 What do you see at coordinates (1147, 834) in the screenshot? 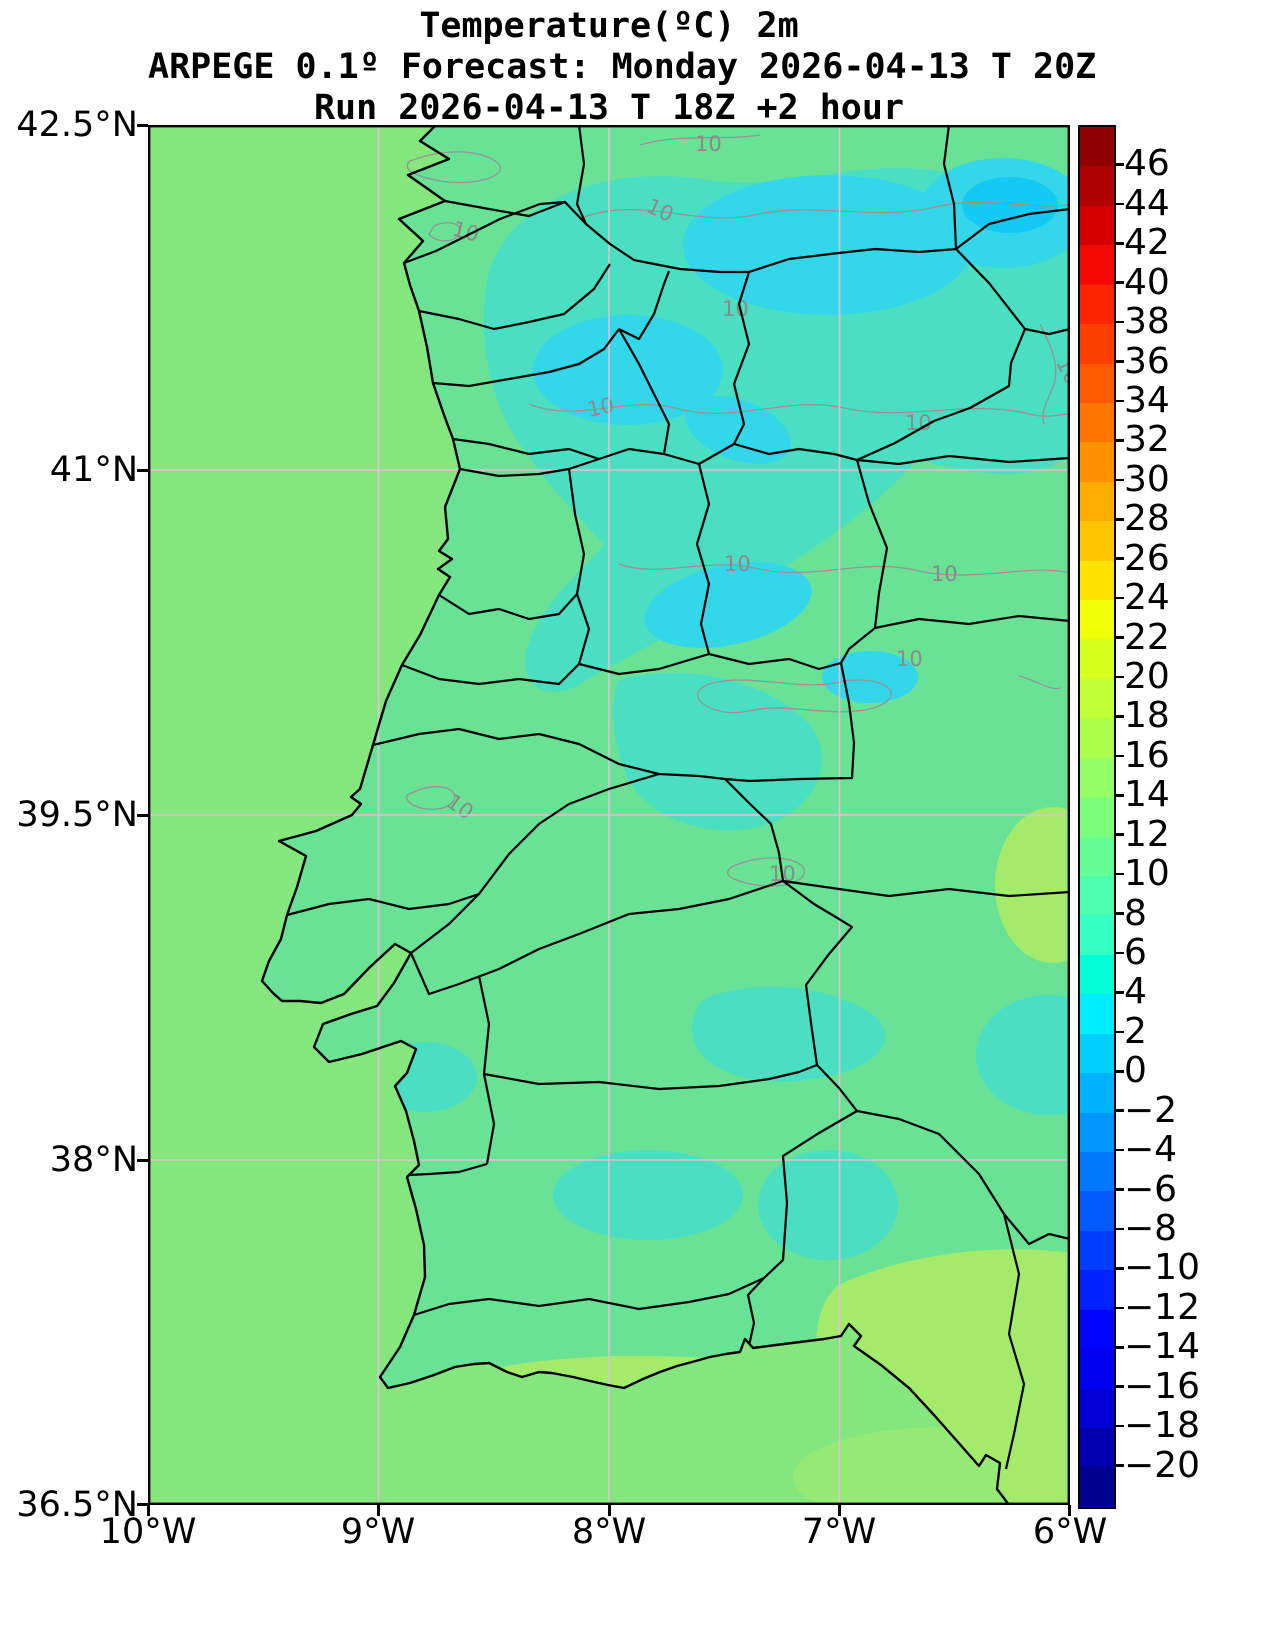
I see `colorbar-tick-label: 12` at bounding box center [1147, 834].